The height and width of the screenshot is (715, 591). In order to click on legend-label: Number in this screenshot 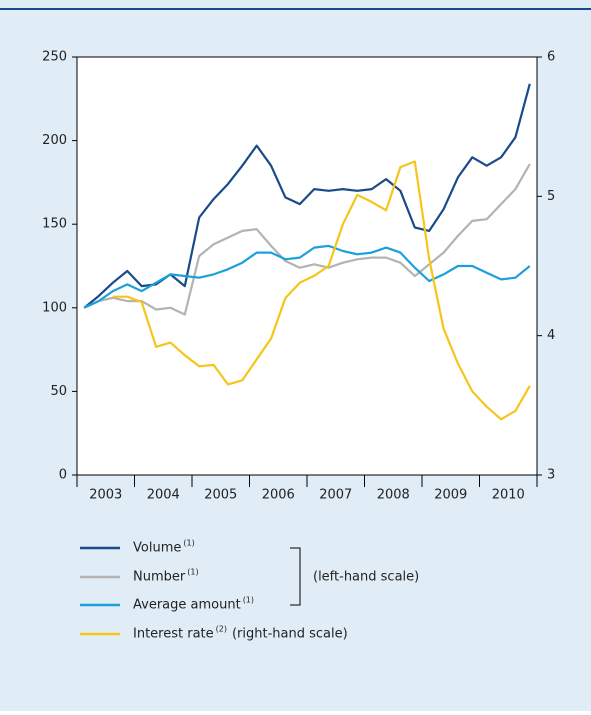, I will do `click(159, 577)`.